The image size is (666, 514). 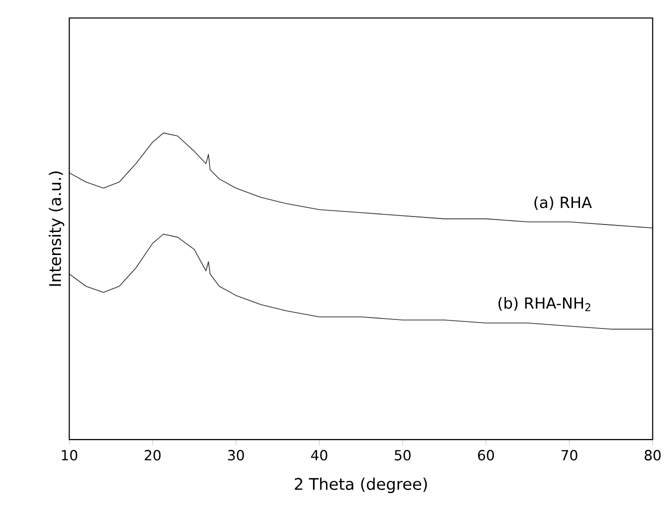 What do you see at coordinates (236, 455) in the screenshot?
I see `x-tick-label: 30` at bounding box center [236, 455].